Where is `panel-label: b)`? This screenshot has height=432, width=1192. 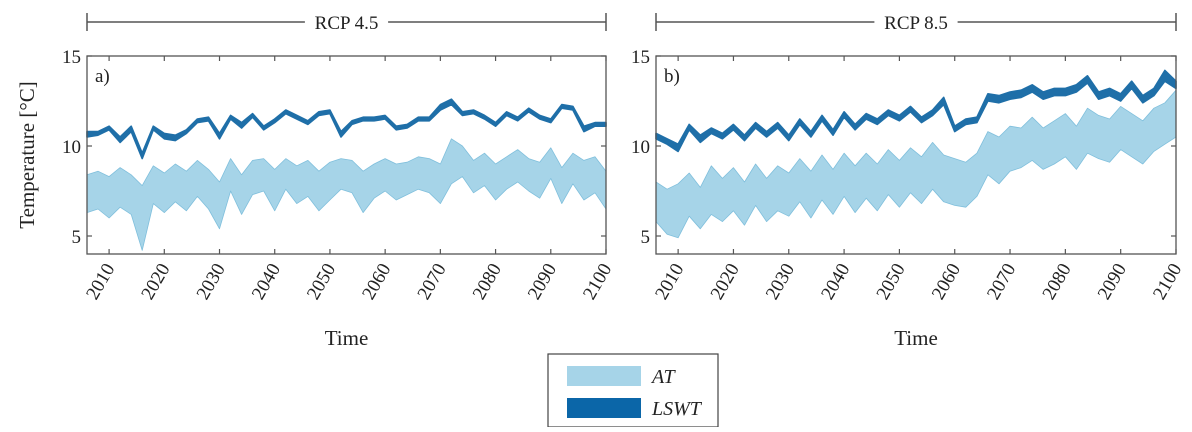
panel-label: b) is located at coordinates (672, 76).